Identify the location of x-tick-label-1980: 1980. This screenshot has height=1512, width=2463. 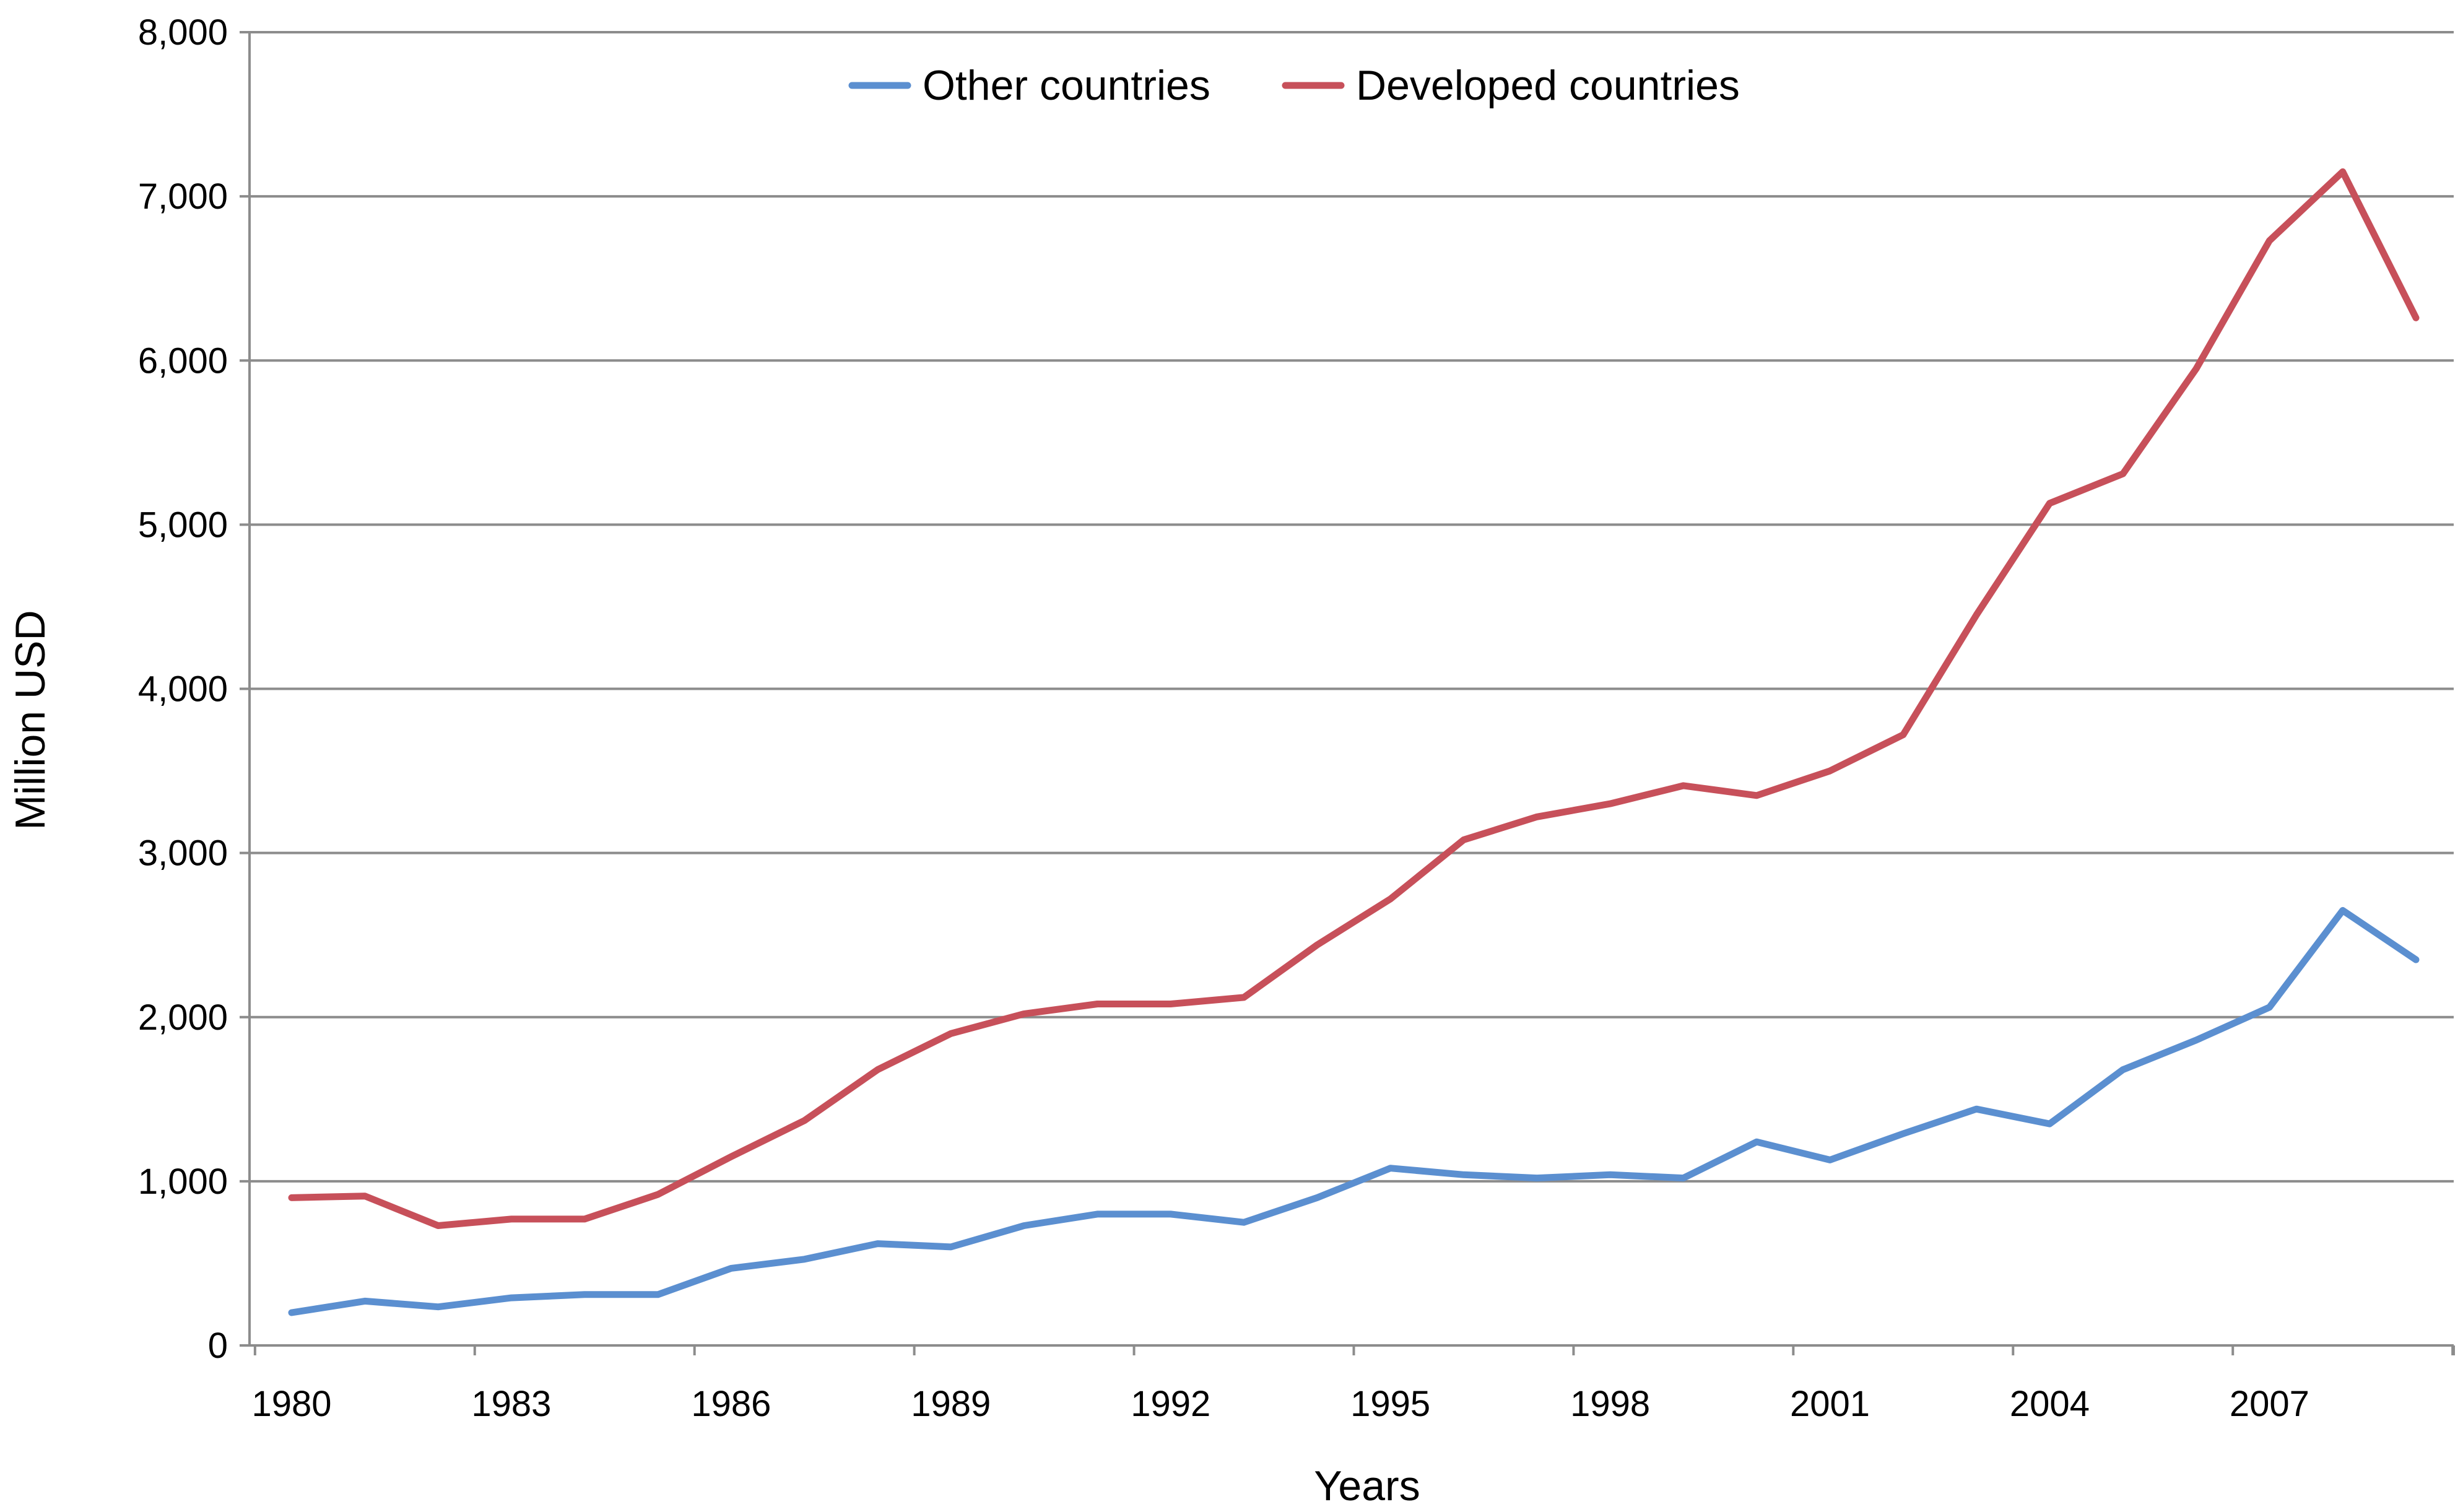
(291, 1404).